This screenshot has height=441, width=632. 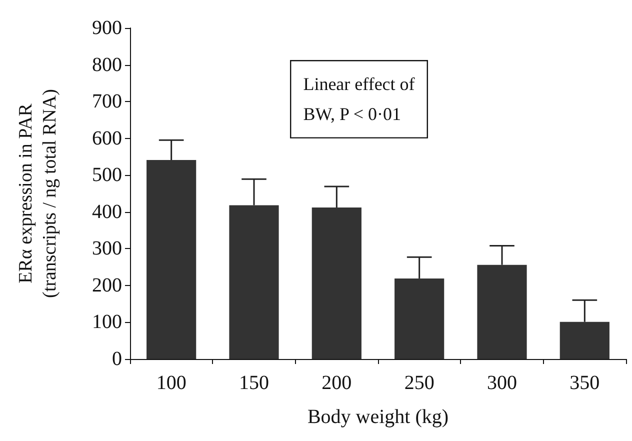 What do you see at coordinates (107, 211) in the screenshot?
I see `y-tick-label: 400` at bounding box center [107, 211].